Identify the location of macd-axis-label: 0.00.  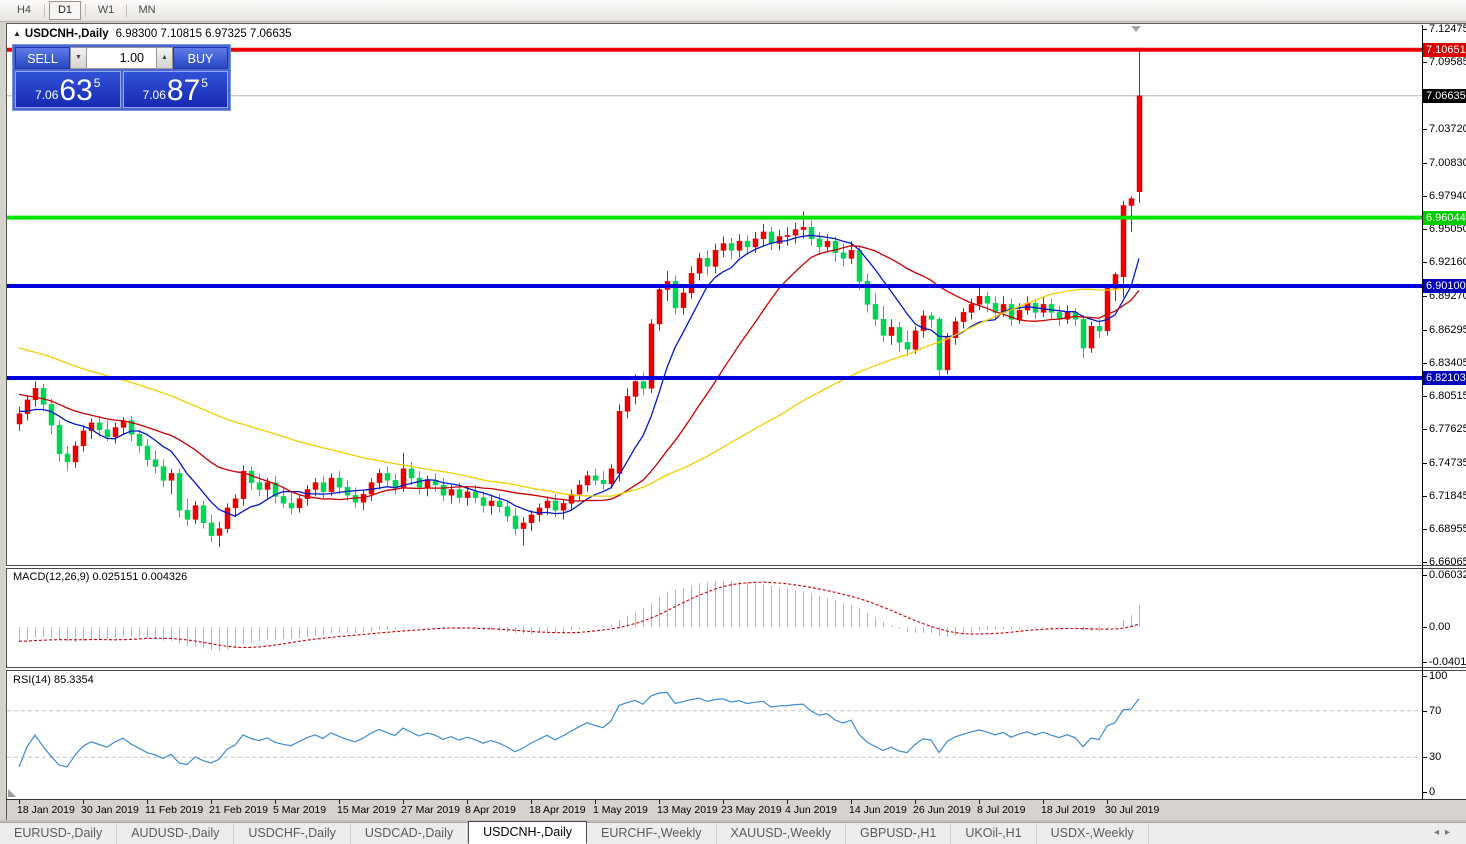
(1440, 627).